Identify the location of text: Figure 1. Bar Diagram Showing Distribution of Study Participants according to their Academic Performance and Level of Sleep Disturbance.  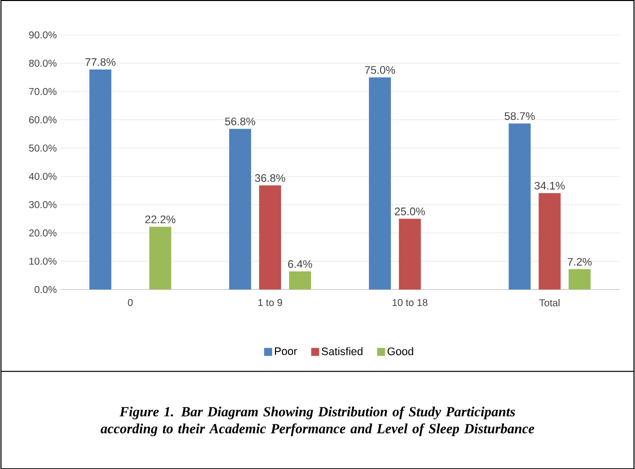
(317, 421).